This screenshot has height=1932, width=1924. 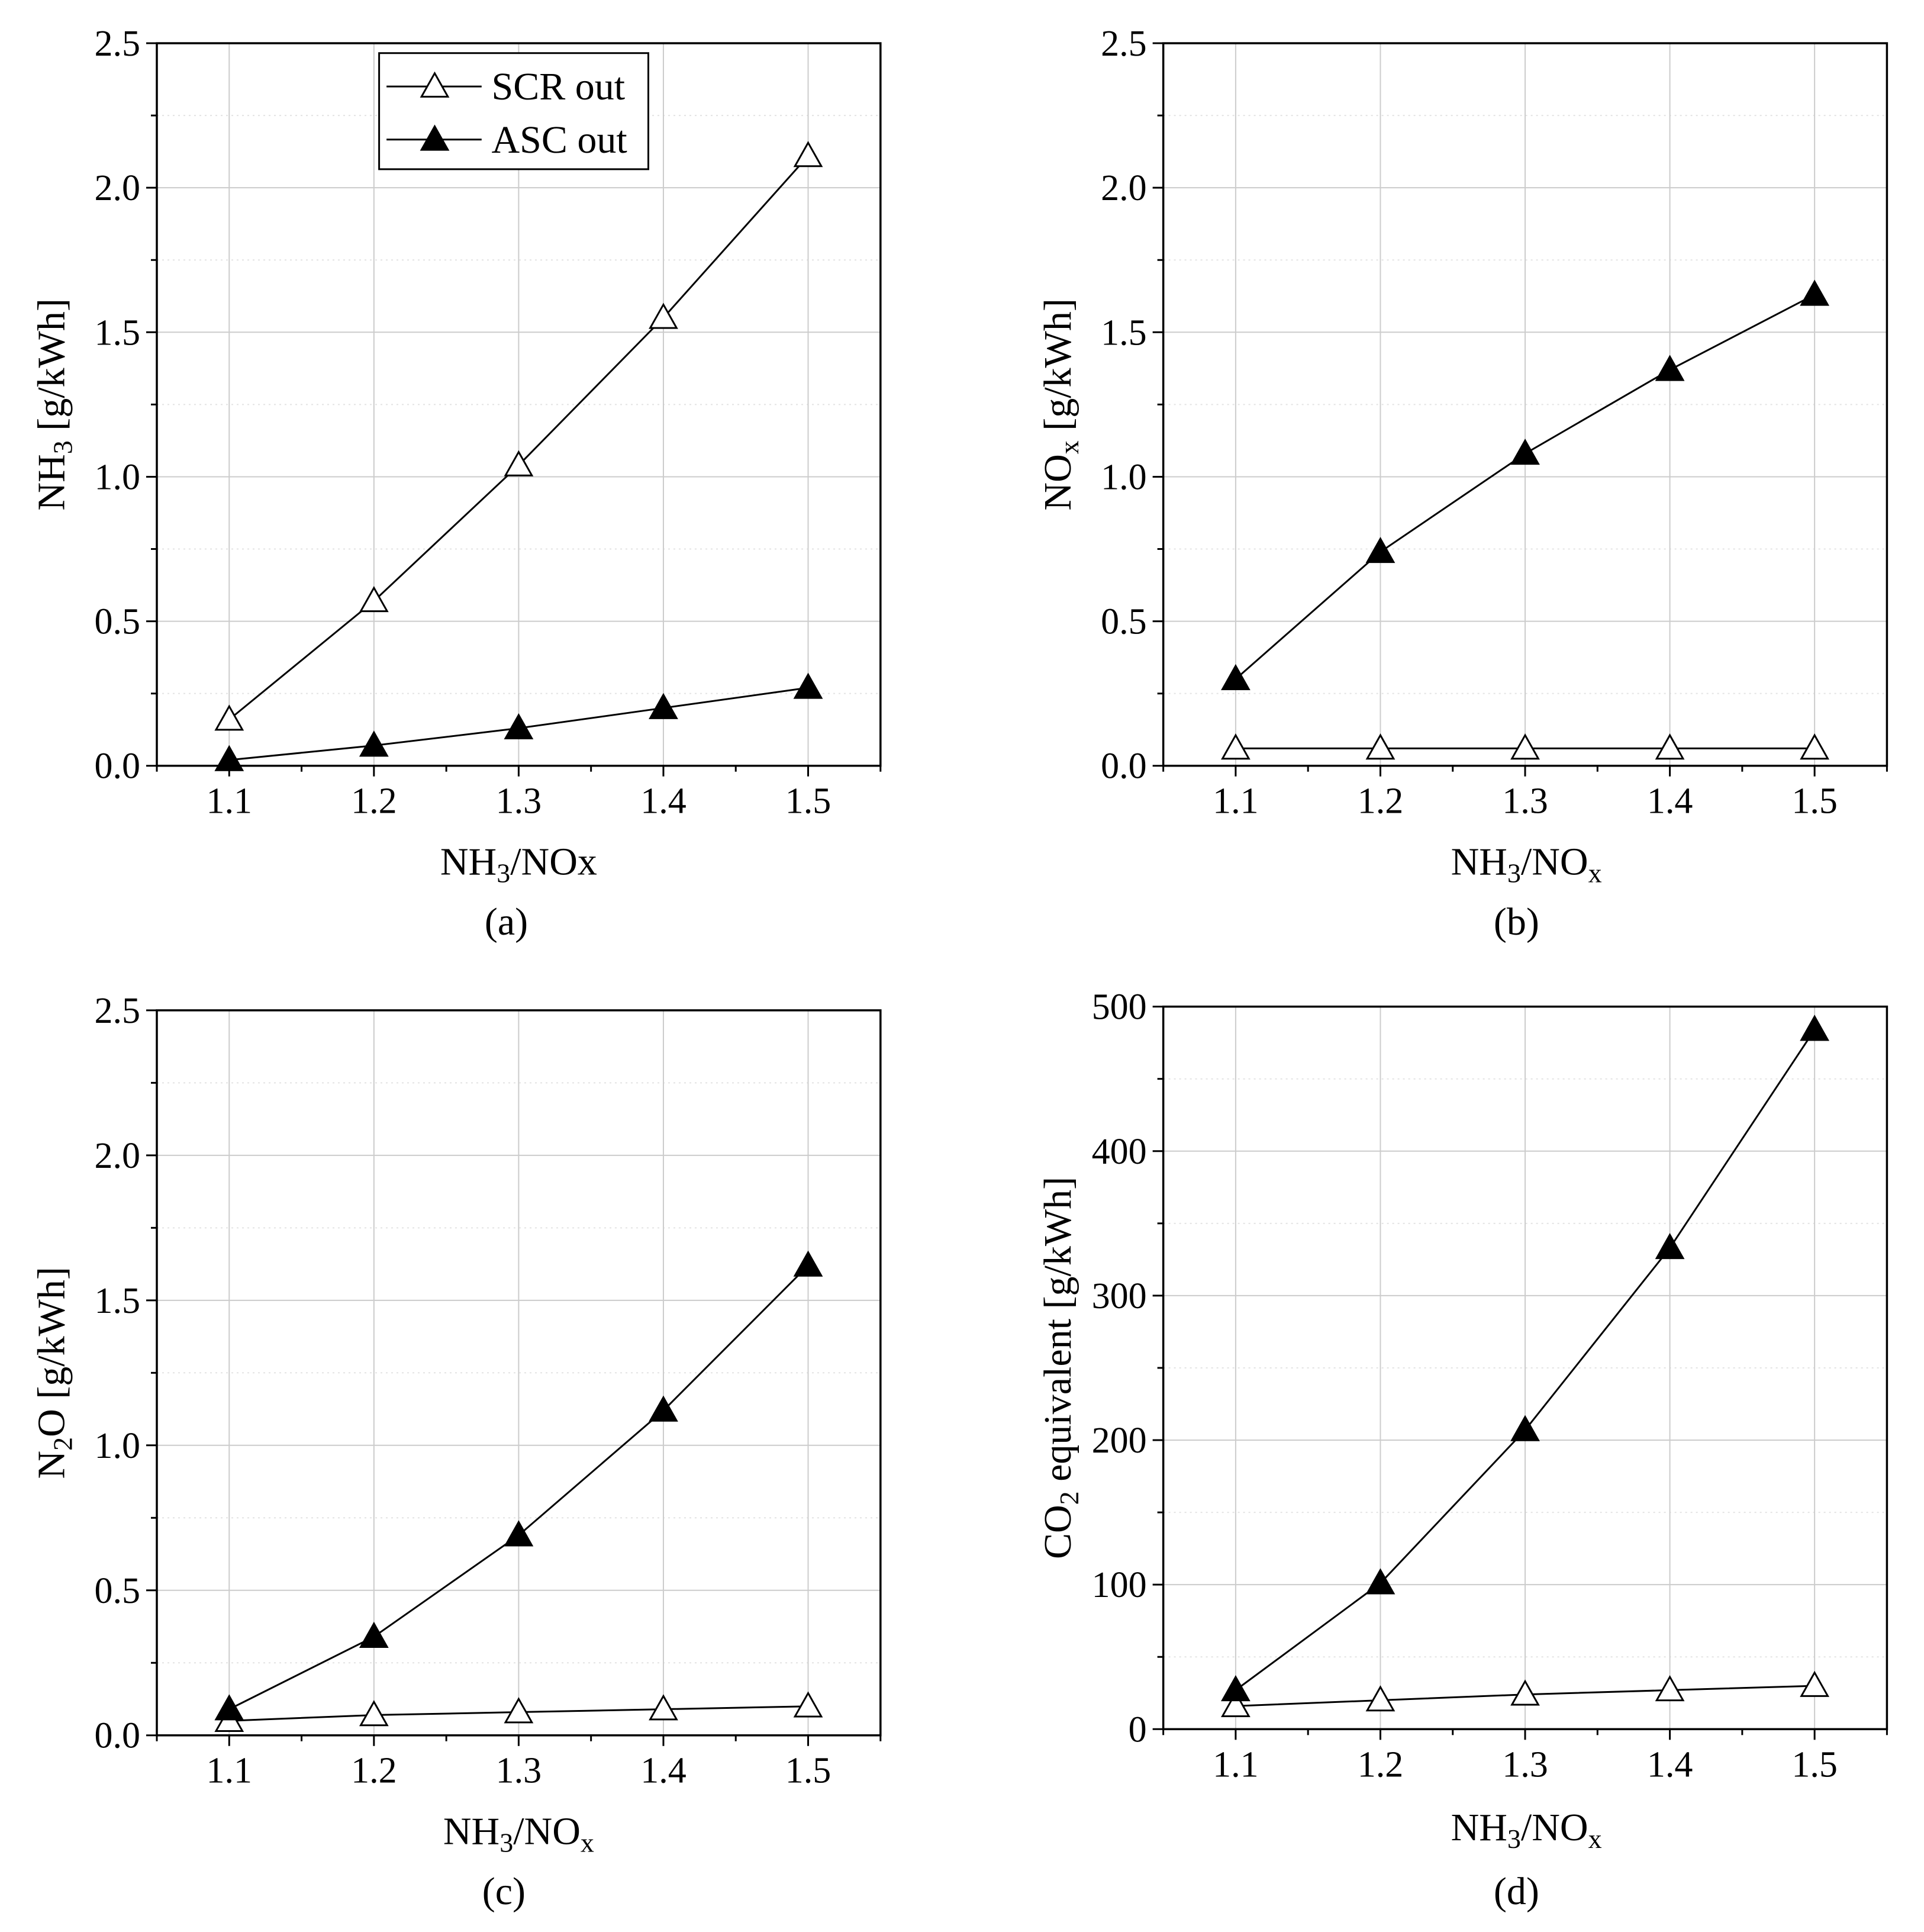 I want to click on legend-asc-label: ASC out, so click(x=559, y=140).